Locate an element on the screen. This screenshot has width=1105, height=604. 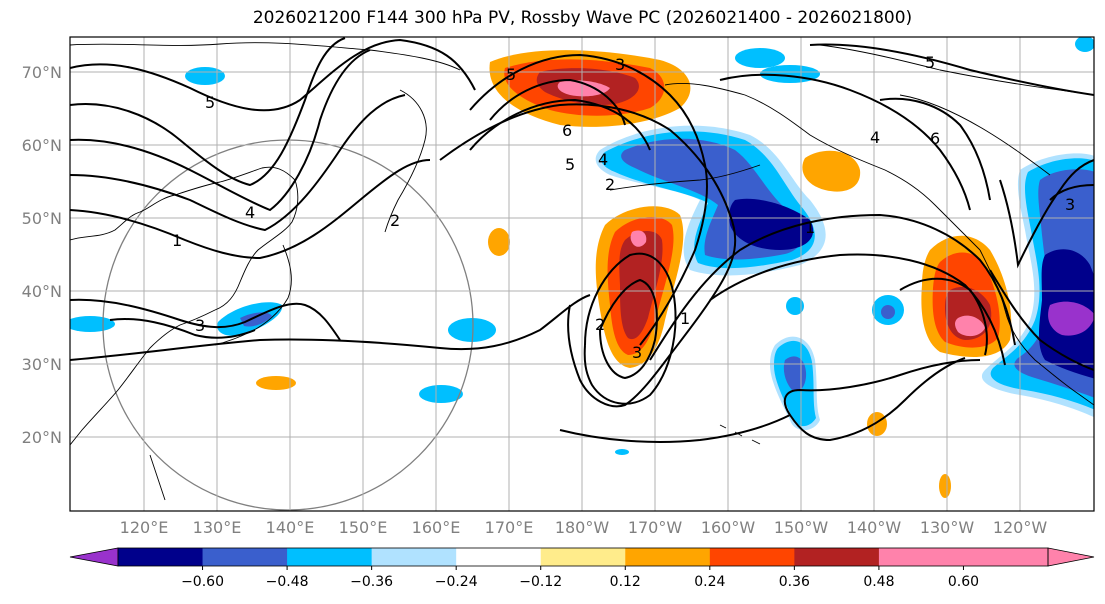
contour-line-1-east is located at coordinates (832, 287).